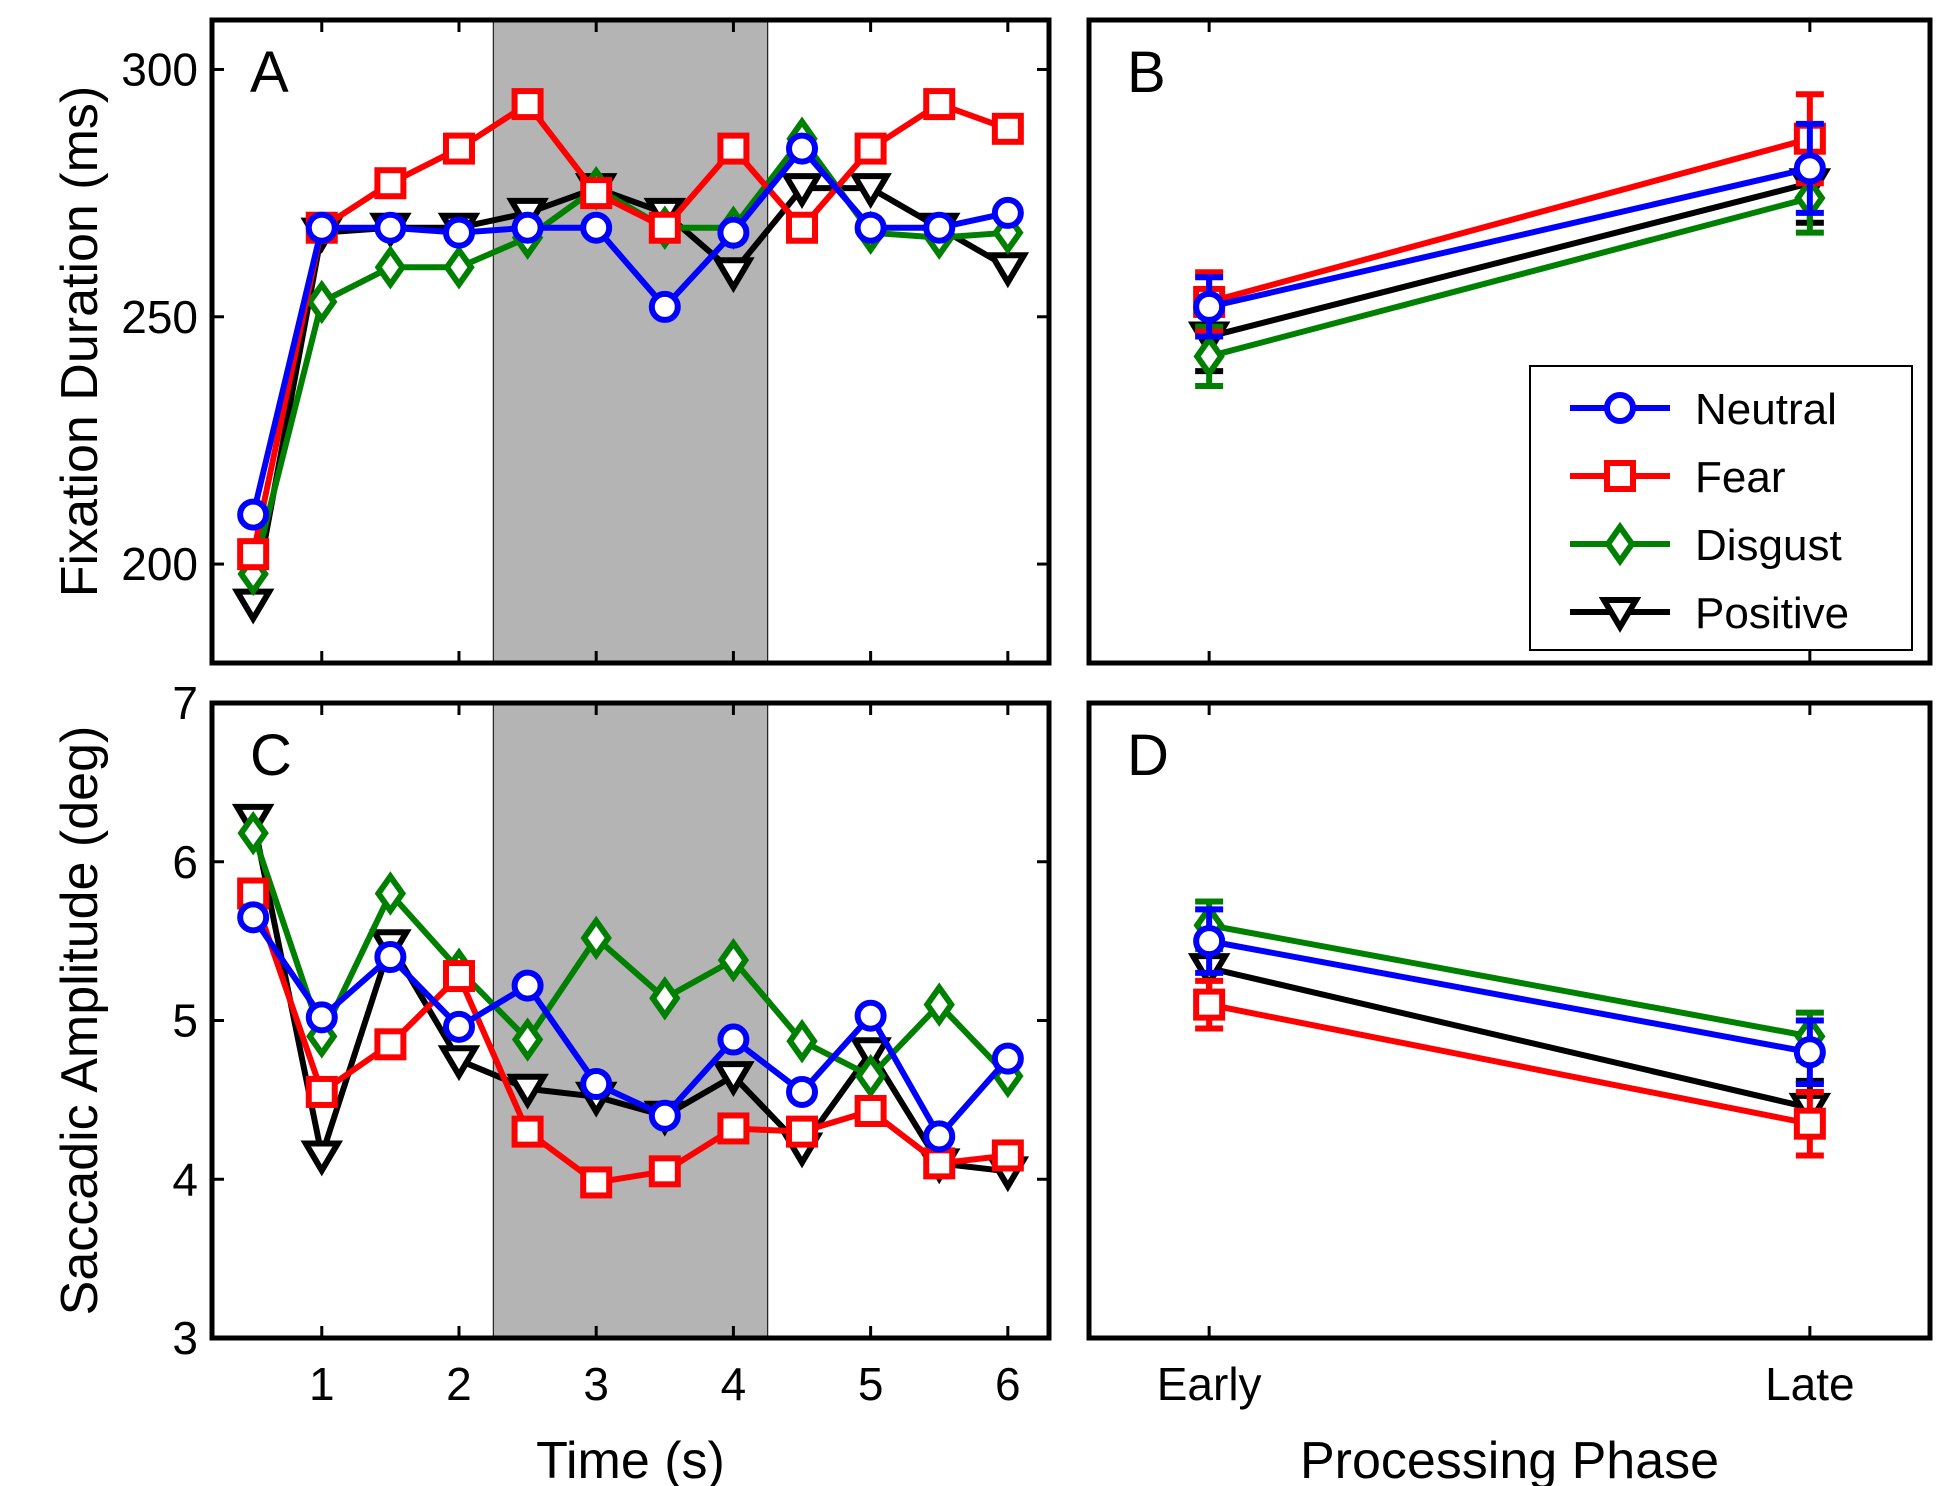  What do you see at coordinates (1509, 1459) in the screenshot?
I see `x-axis-label: Processing Phase` at bounding box center [1509, 1459].